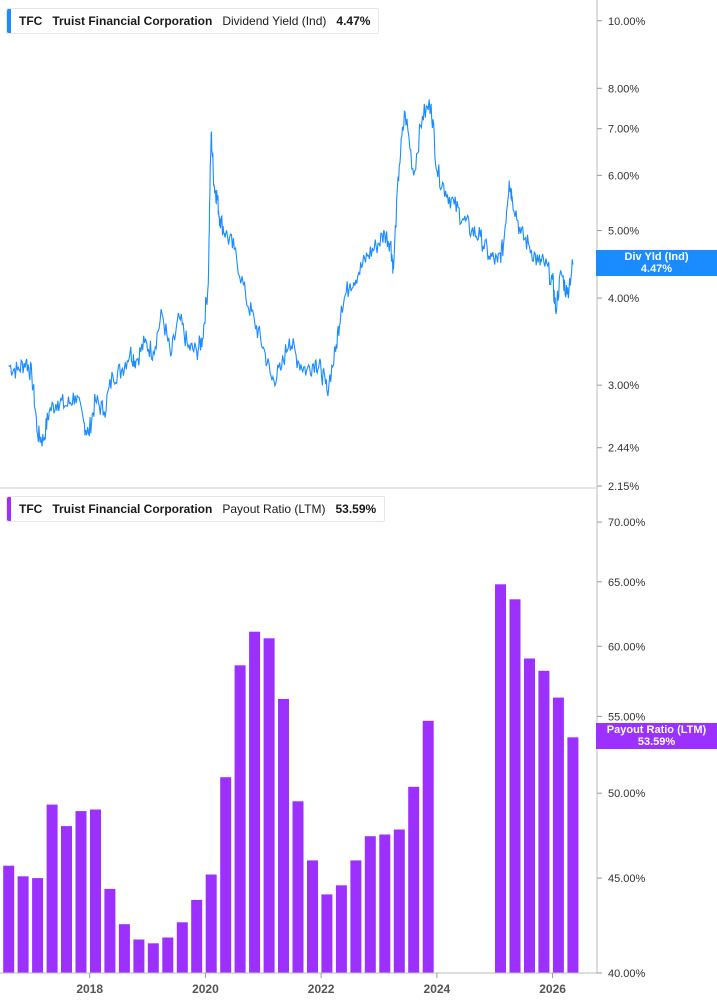  What do you see at coordinates (623, 487) in the screenshot?
I see `y-tick-label: 2.15%` at bounding box center [623, 487].